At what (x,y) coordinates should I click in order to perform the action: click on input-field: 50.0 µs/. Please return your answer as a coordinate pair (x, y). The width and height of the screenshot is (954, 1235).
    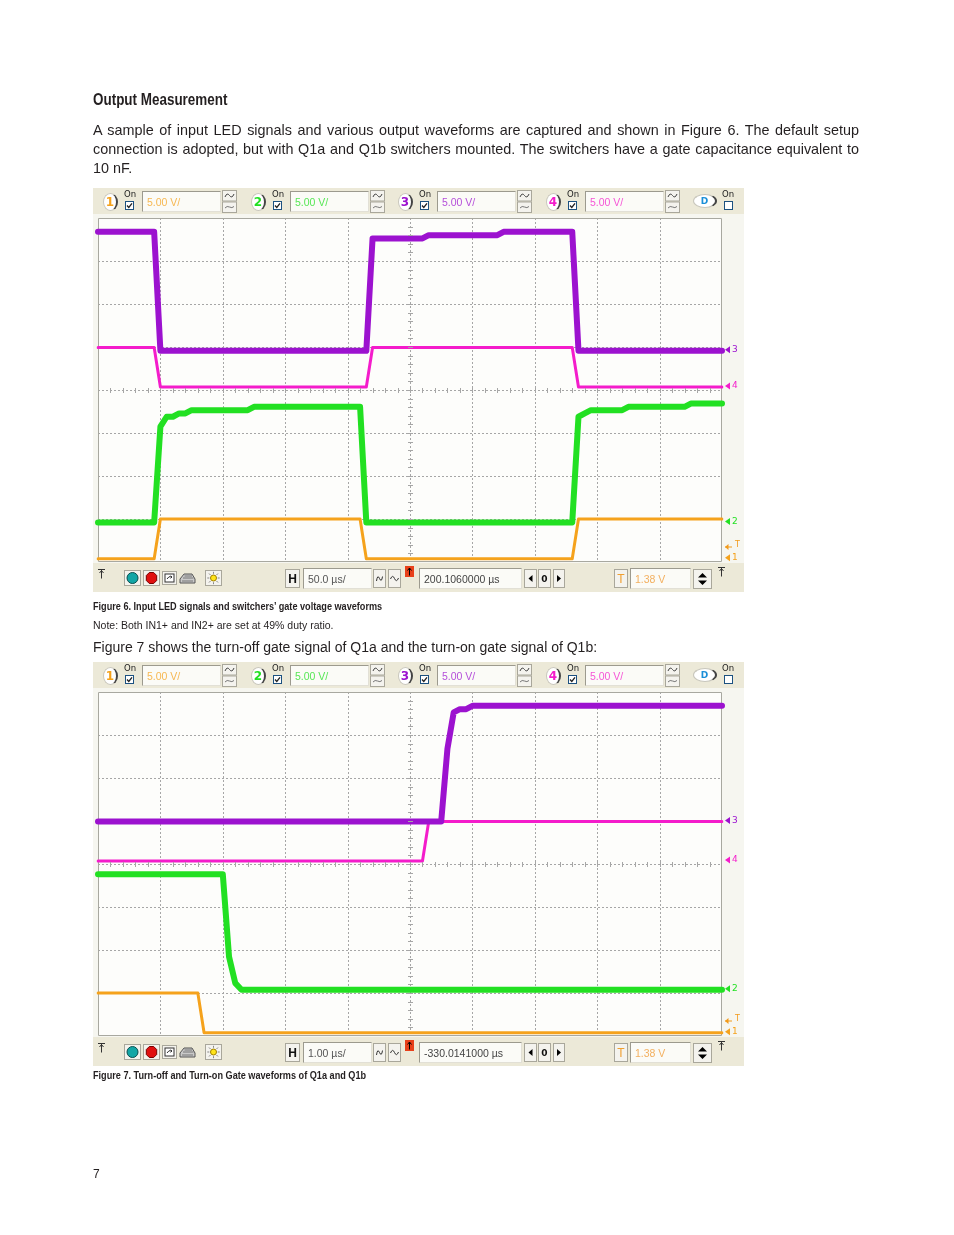
    Looking at the image, I should click on (337, 578).